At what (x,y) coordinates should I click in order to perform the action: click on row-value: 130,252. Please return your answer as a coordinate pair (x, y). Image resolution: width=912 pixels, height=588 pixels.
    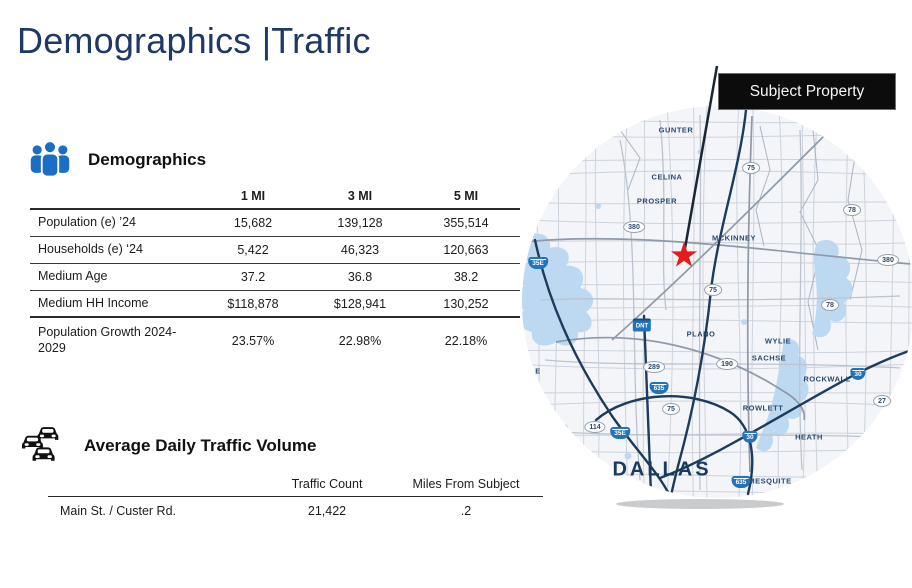
    Looking at the image, I should click on (466, 303).